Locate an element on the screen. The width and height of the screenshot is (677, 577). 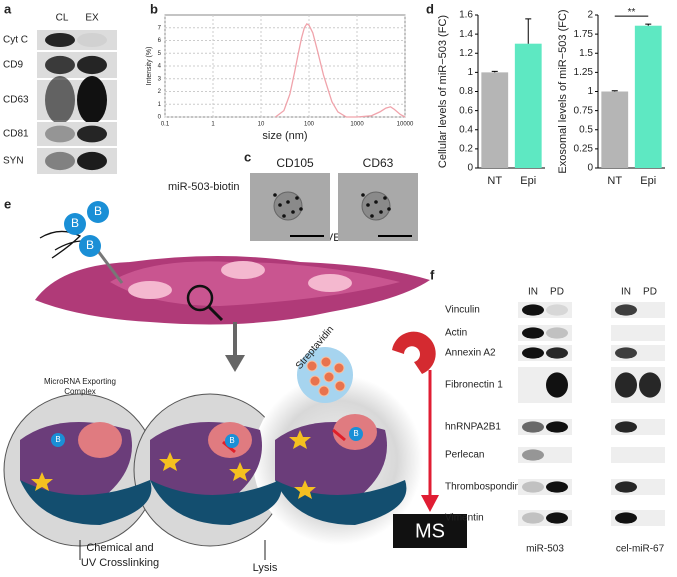
panel-label: d is located at coordinates (430, 8).